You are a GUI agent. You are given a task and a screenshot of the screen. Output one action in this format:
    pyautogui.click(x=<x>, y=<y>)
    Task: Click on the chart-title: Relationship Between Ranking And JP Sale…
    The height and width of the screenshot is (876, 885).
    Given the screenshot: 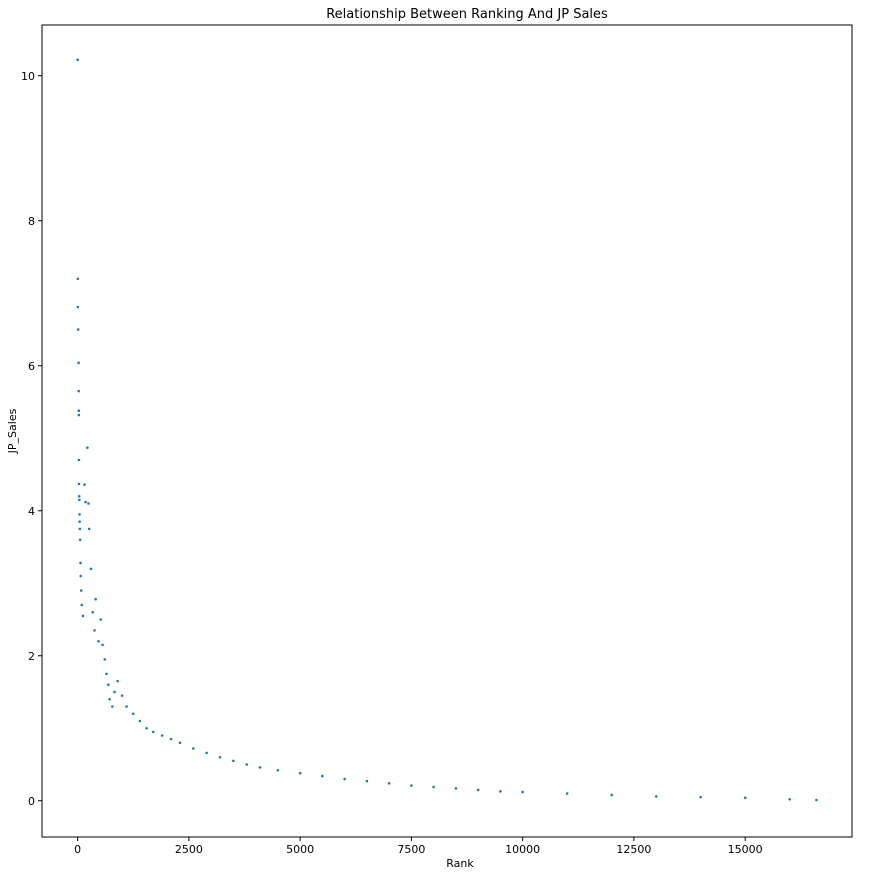 What is the action you would take?
    pyautogui.click(x=467, y=14)
    